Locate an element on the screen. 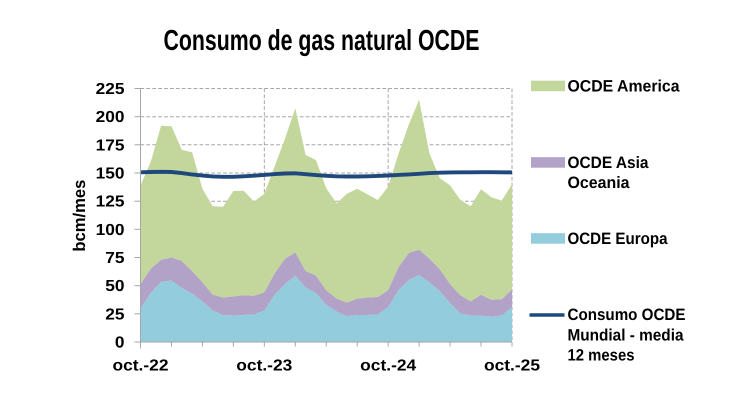  svg-text: 12 meses is located at coordinates (601, 356).